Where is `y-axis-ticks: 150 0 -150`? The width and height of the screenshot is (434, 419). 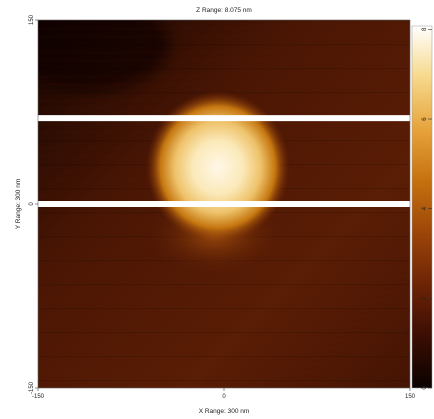
y-axis-ticks: 150 0 -150 is located at coordinates (33, 204).